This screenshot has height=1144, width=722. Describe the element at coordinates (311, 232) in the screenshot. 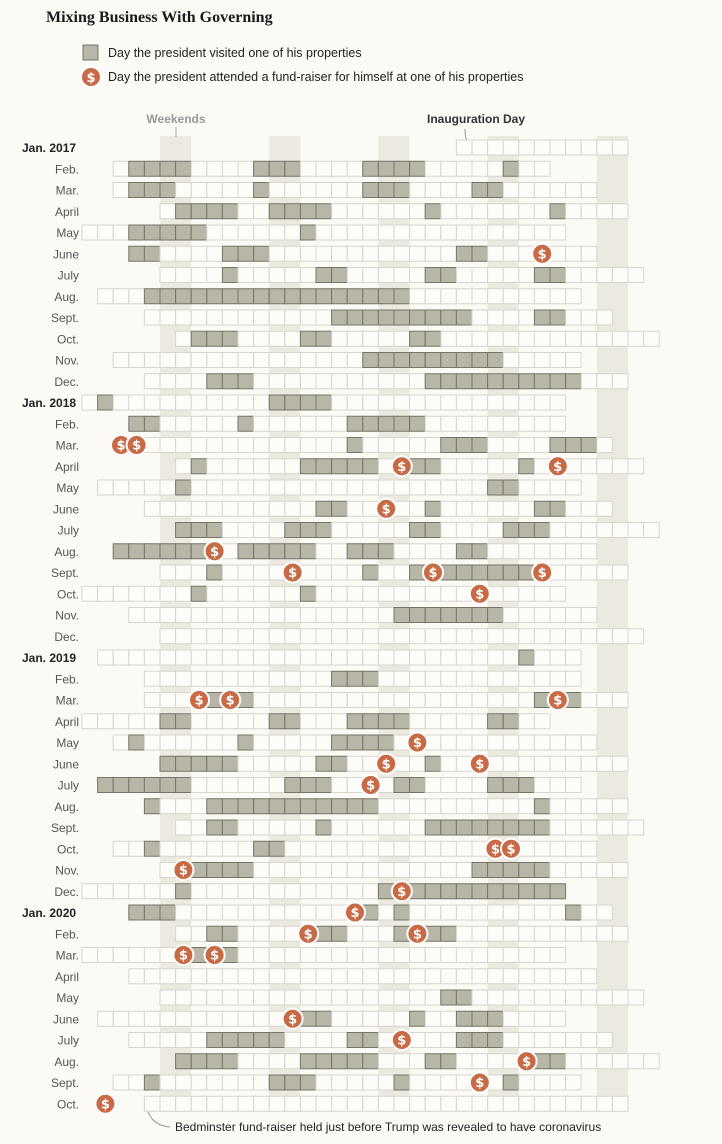

I see `month-row: May` at that location.